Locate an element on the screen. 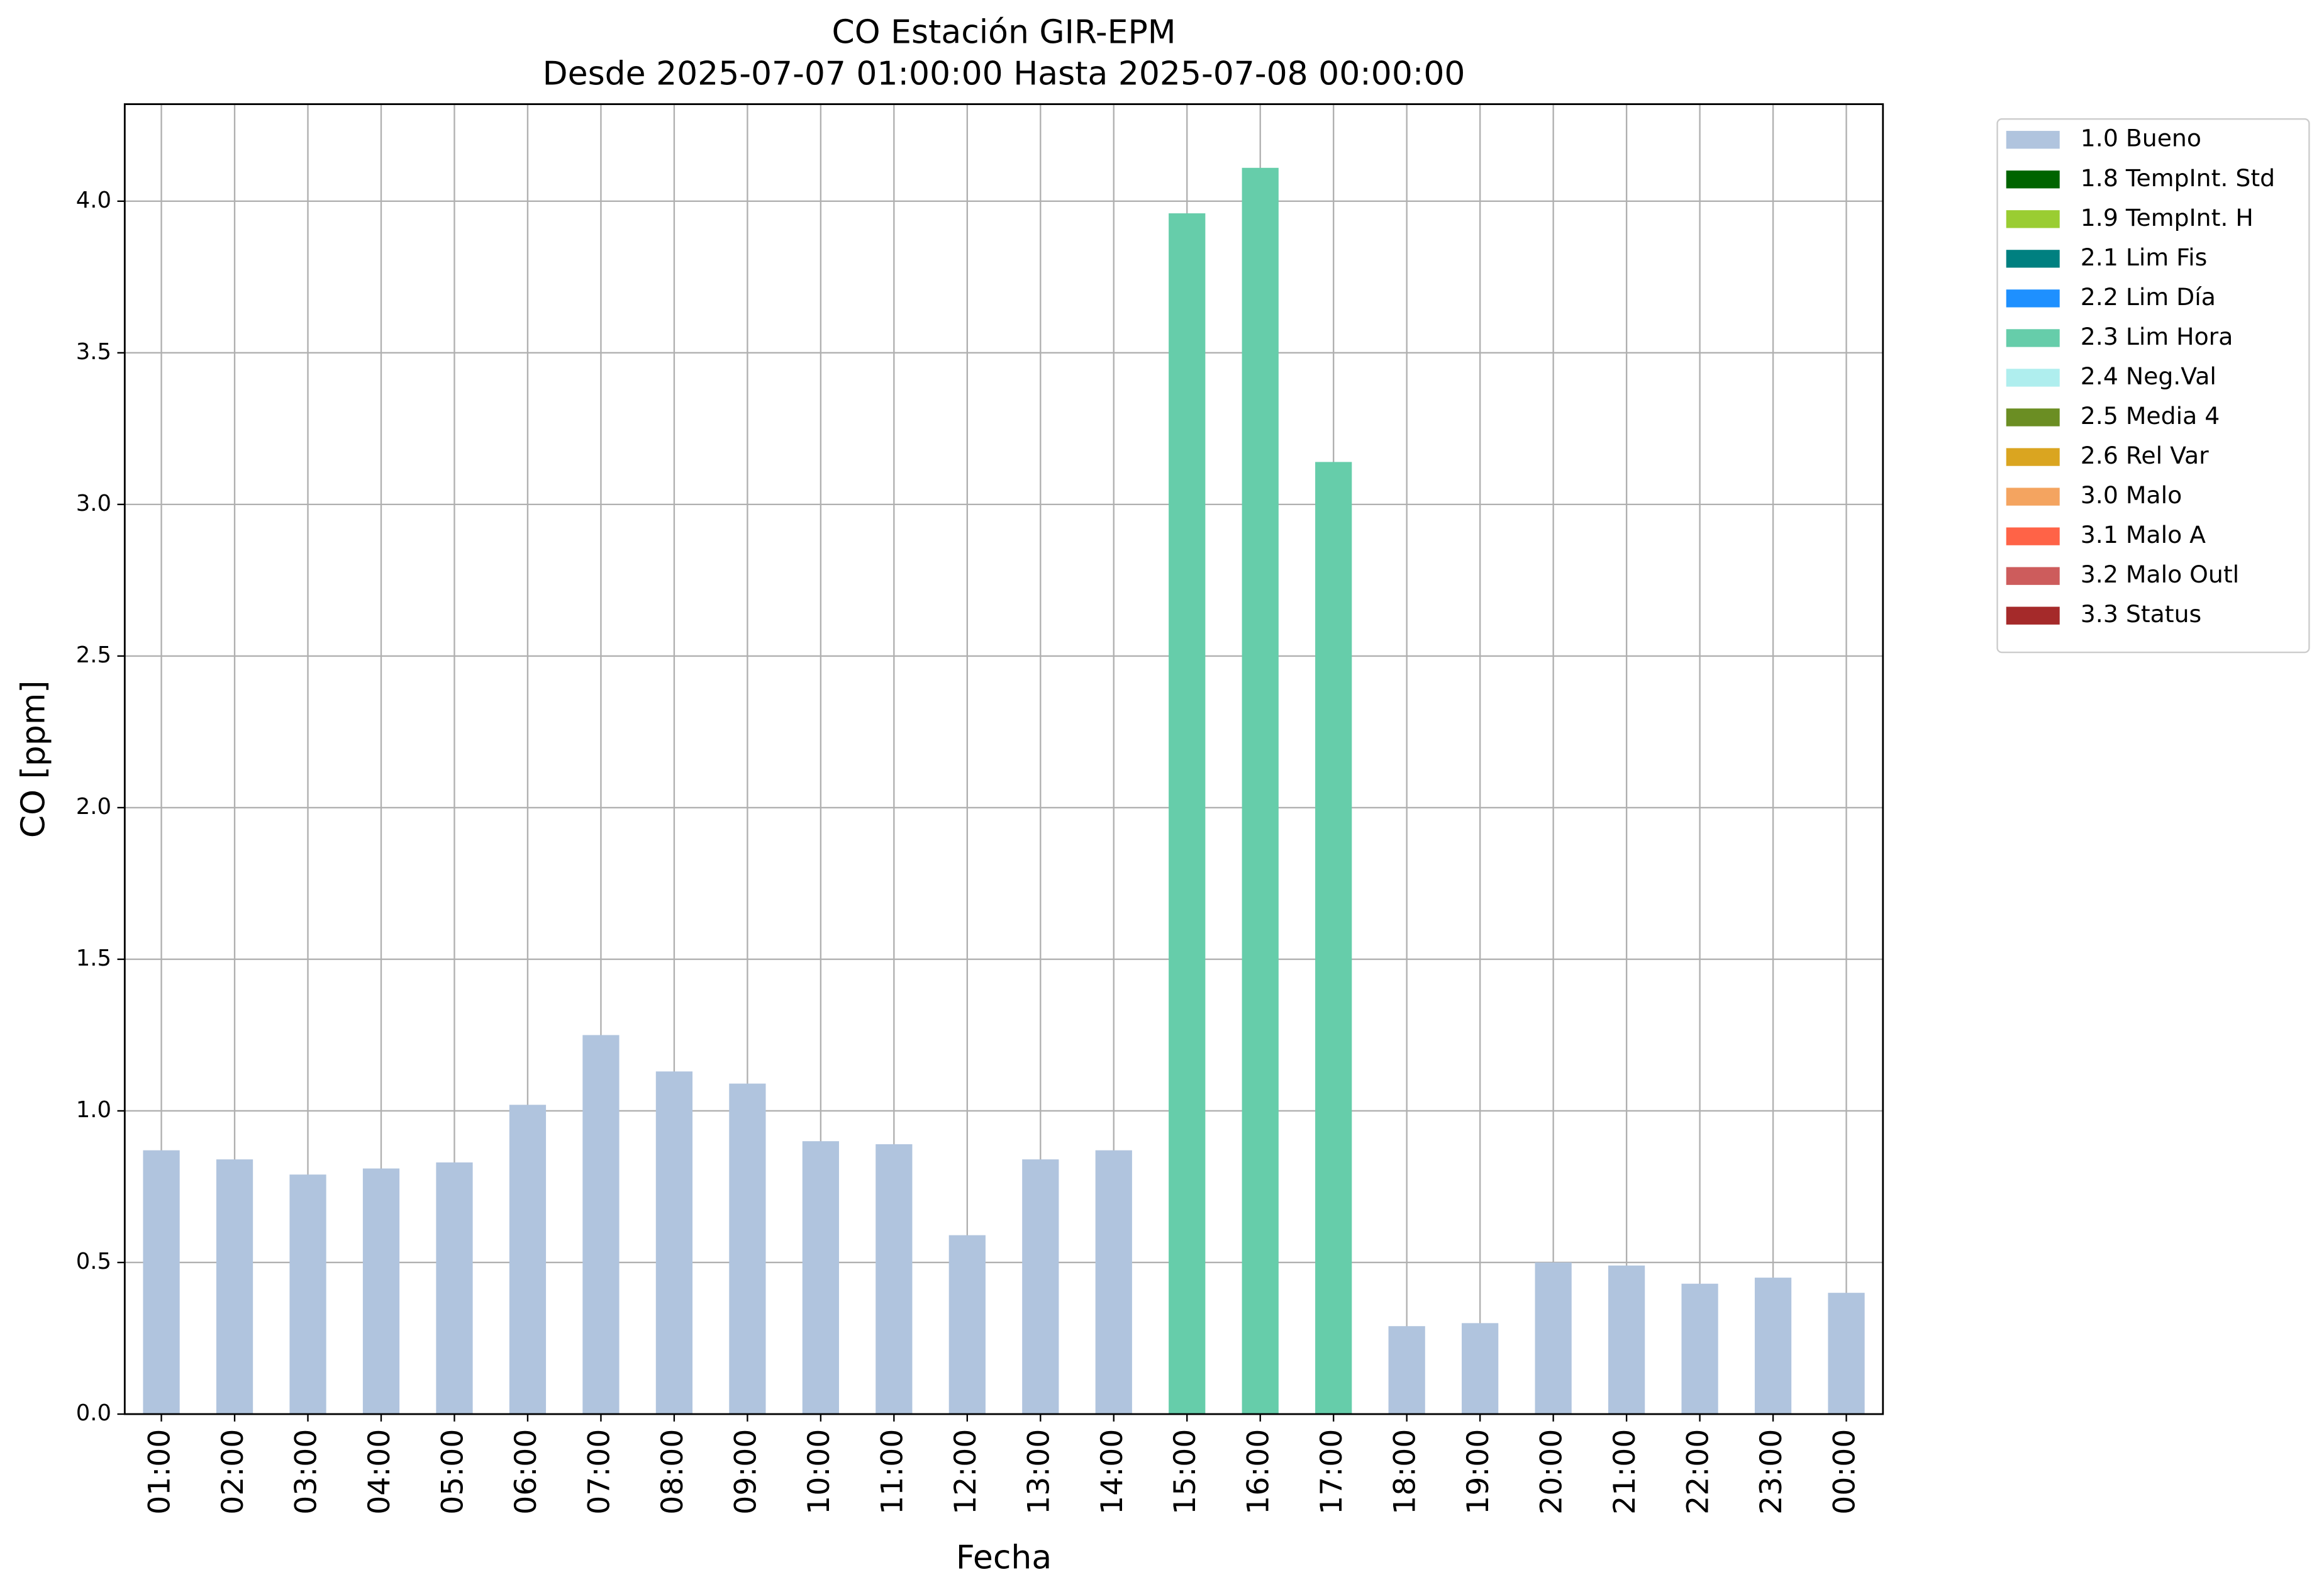 This screenshot has width=2324, height=1594. x-tick-label: 11:00 is located at coordinates (892, 1472).